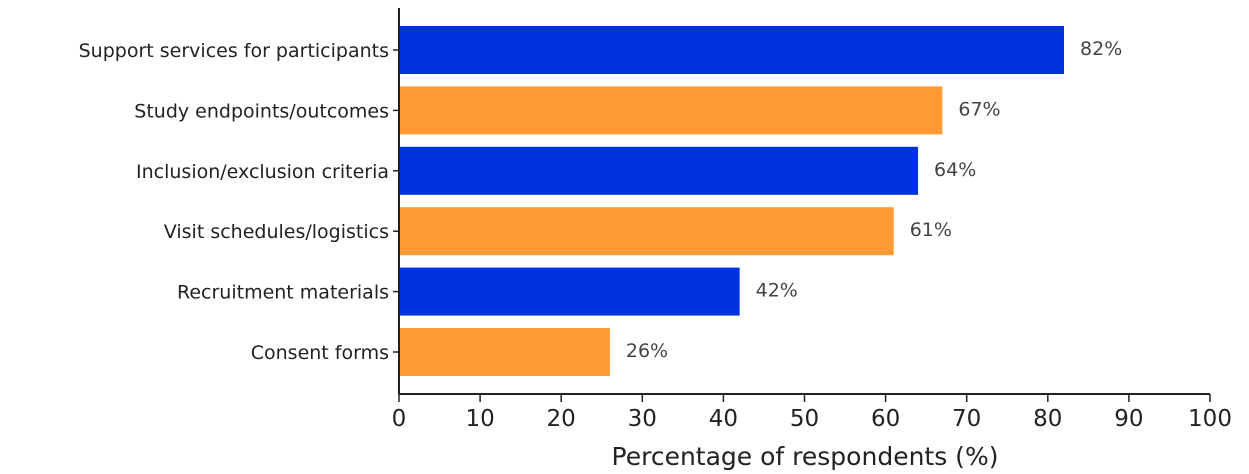  I want to click on category-label: Visit schedules/logistics, so click(276, 232).